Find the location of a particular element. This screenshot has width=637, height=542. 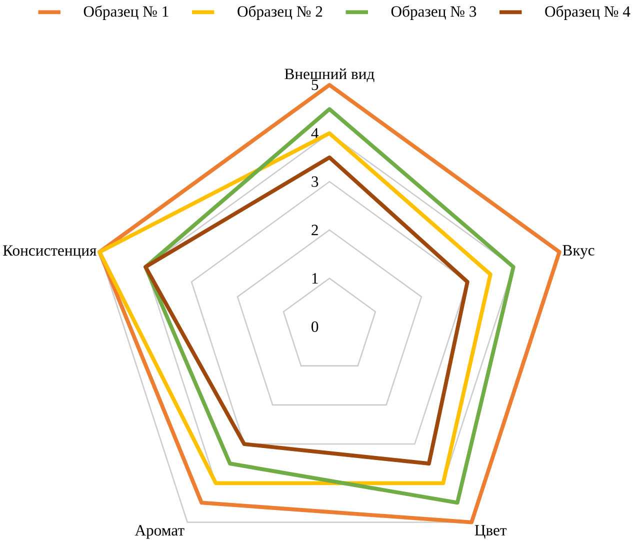

spoke-label: Консистенция is located at coordinates (49, 251).